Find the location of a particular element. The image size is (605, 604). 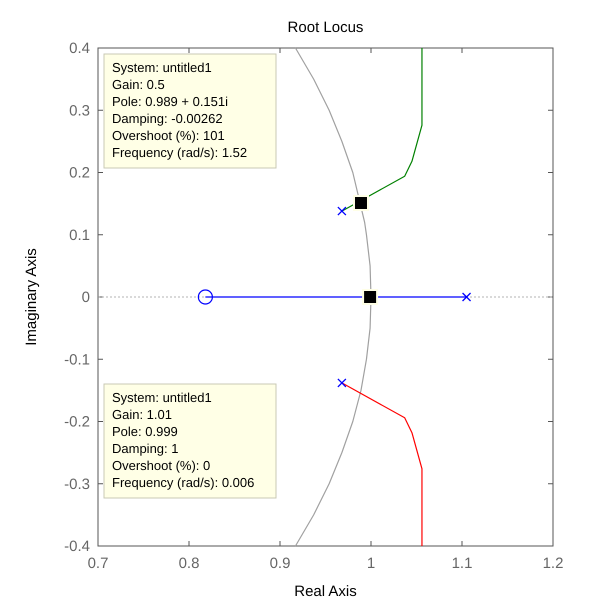

x-axis-title: Real Axis is located at coordinates (325, 591).